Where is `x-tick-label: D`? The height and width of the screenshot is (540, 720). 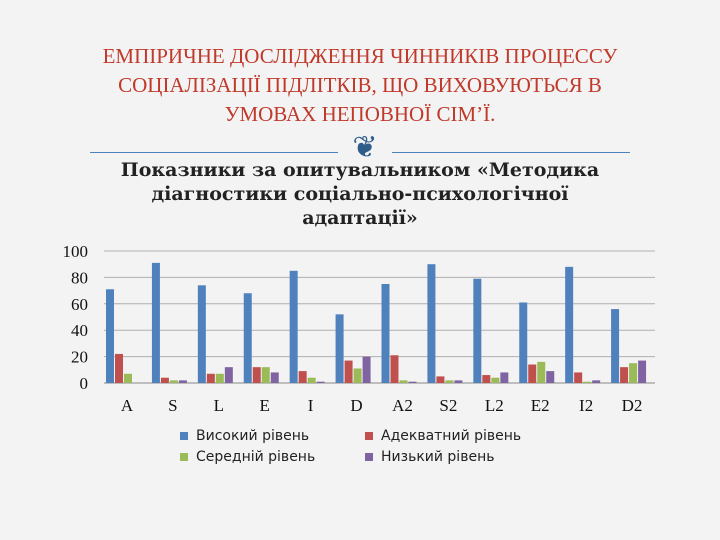 x-tick-label: D is located at coordinates (356, 405).